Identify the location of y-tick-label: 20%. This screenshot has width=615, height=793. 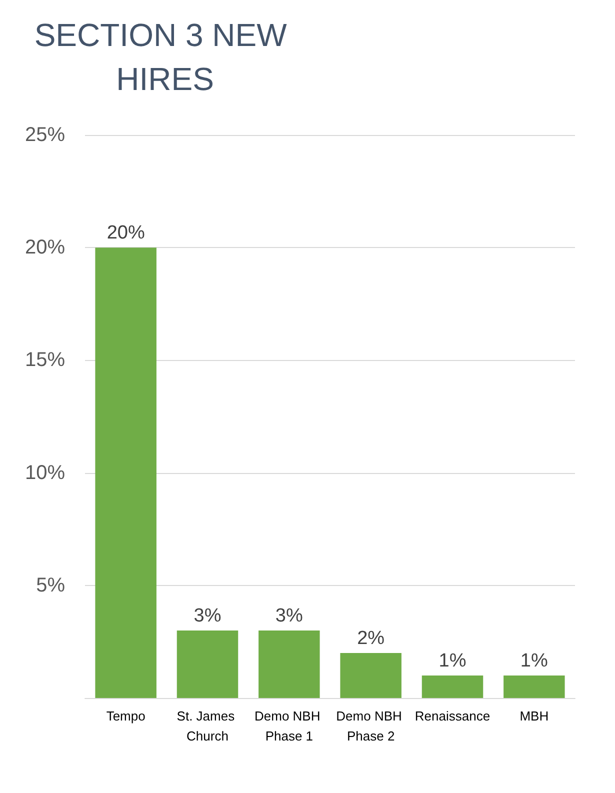
(45, 247).